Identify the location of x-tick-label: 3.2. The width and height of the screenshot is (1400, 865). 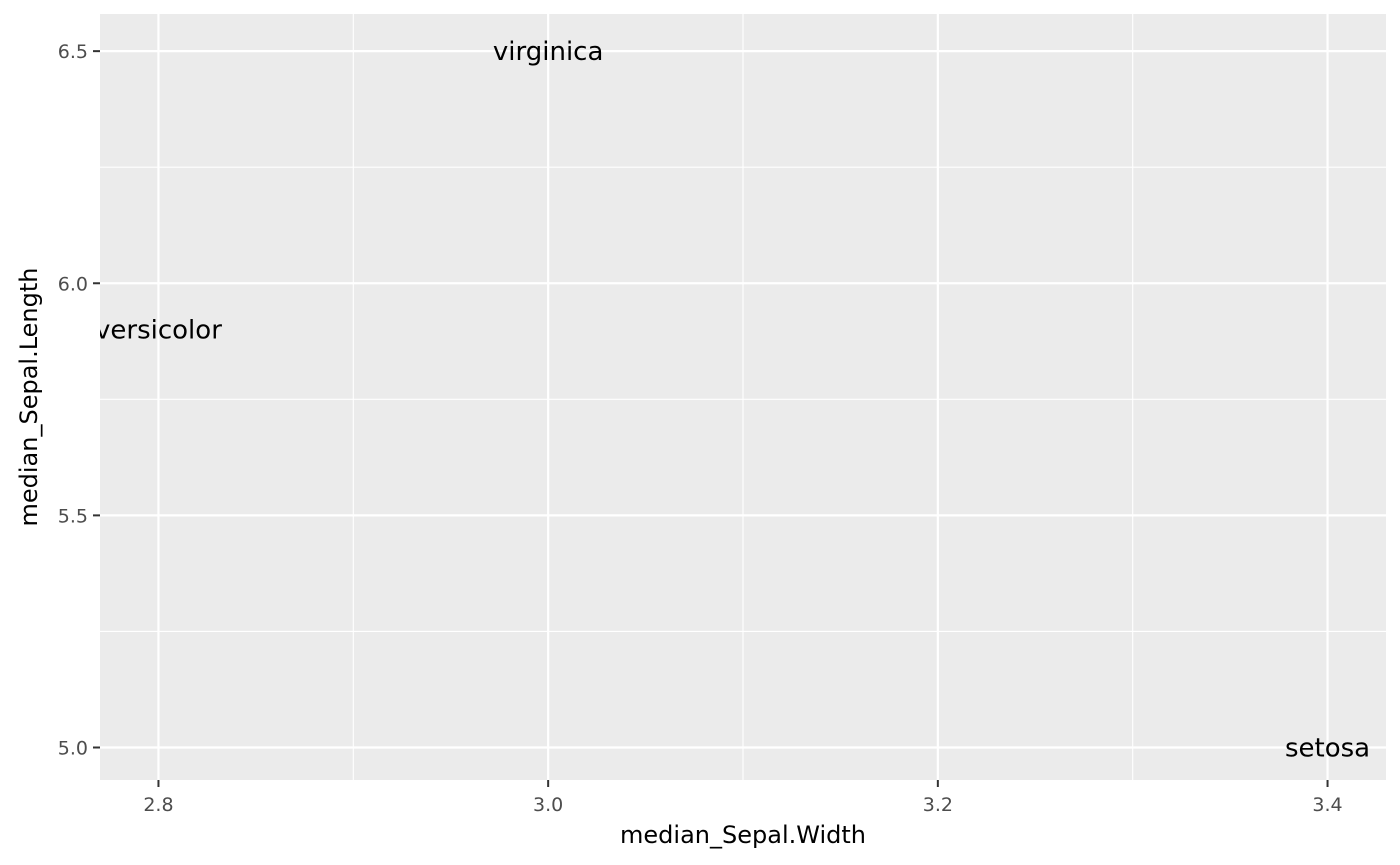
(938, 805).